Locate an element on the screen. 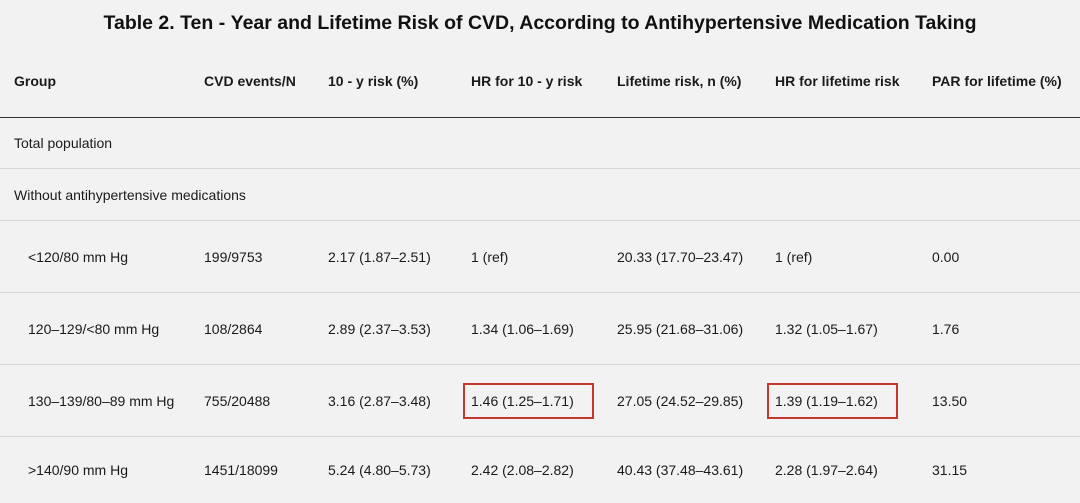  cell-lifetime-risk: 40.43 (37.48–43.61) is located at coordinates (682, 470).